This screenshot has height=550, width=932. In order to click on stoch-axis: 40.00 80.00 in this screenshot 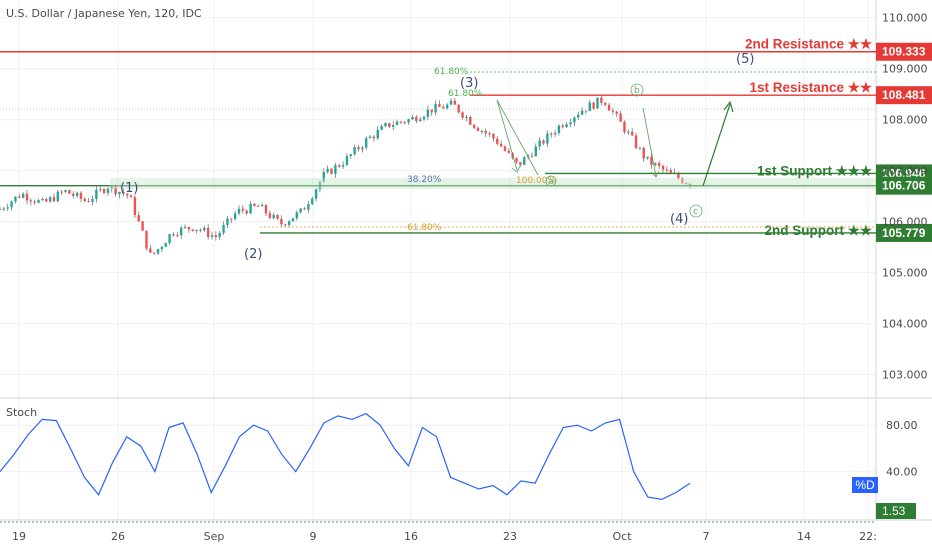, I will do `click(902, 448)`.